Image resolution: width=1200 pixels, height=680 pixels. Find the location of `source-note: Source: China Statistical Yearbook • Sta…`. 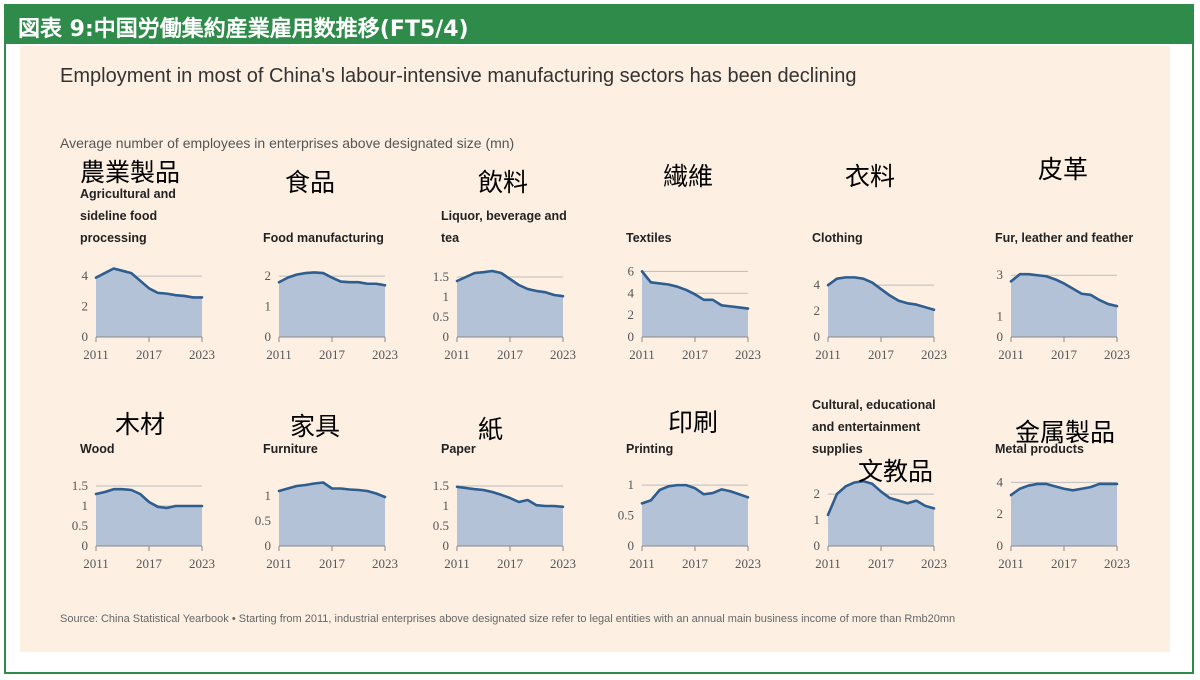

source-note: Source: China Statistical Yearbook • Sta… is located at coordinates (508, 619).